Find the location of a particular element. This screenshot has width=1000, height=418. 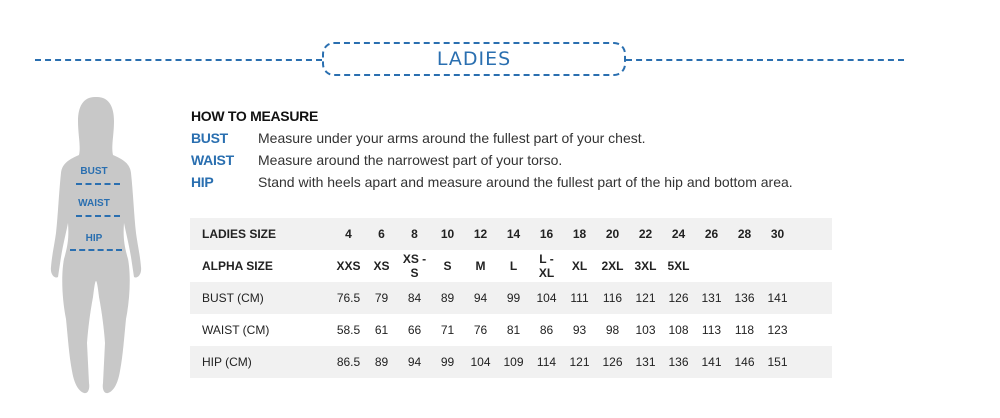

table-cell: 58.5 is located at coordinates (348, 330).